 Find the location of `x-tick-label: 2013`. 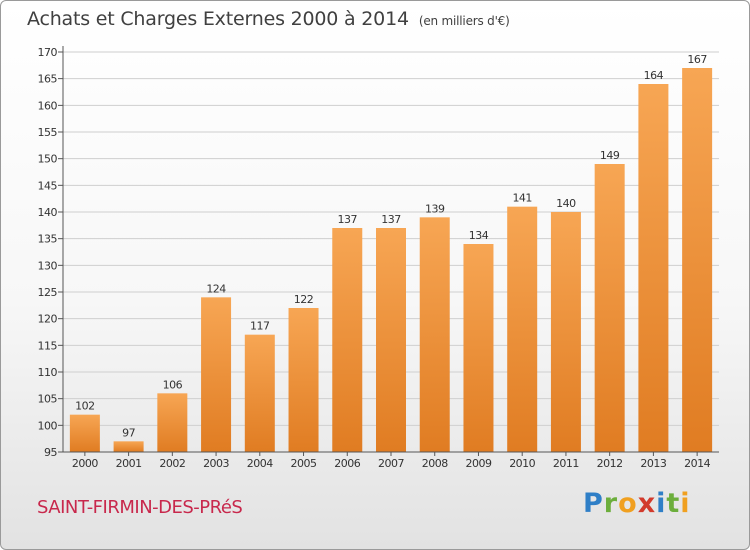

x-tick-label: 2013 is located at coordinates (653, 463).